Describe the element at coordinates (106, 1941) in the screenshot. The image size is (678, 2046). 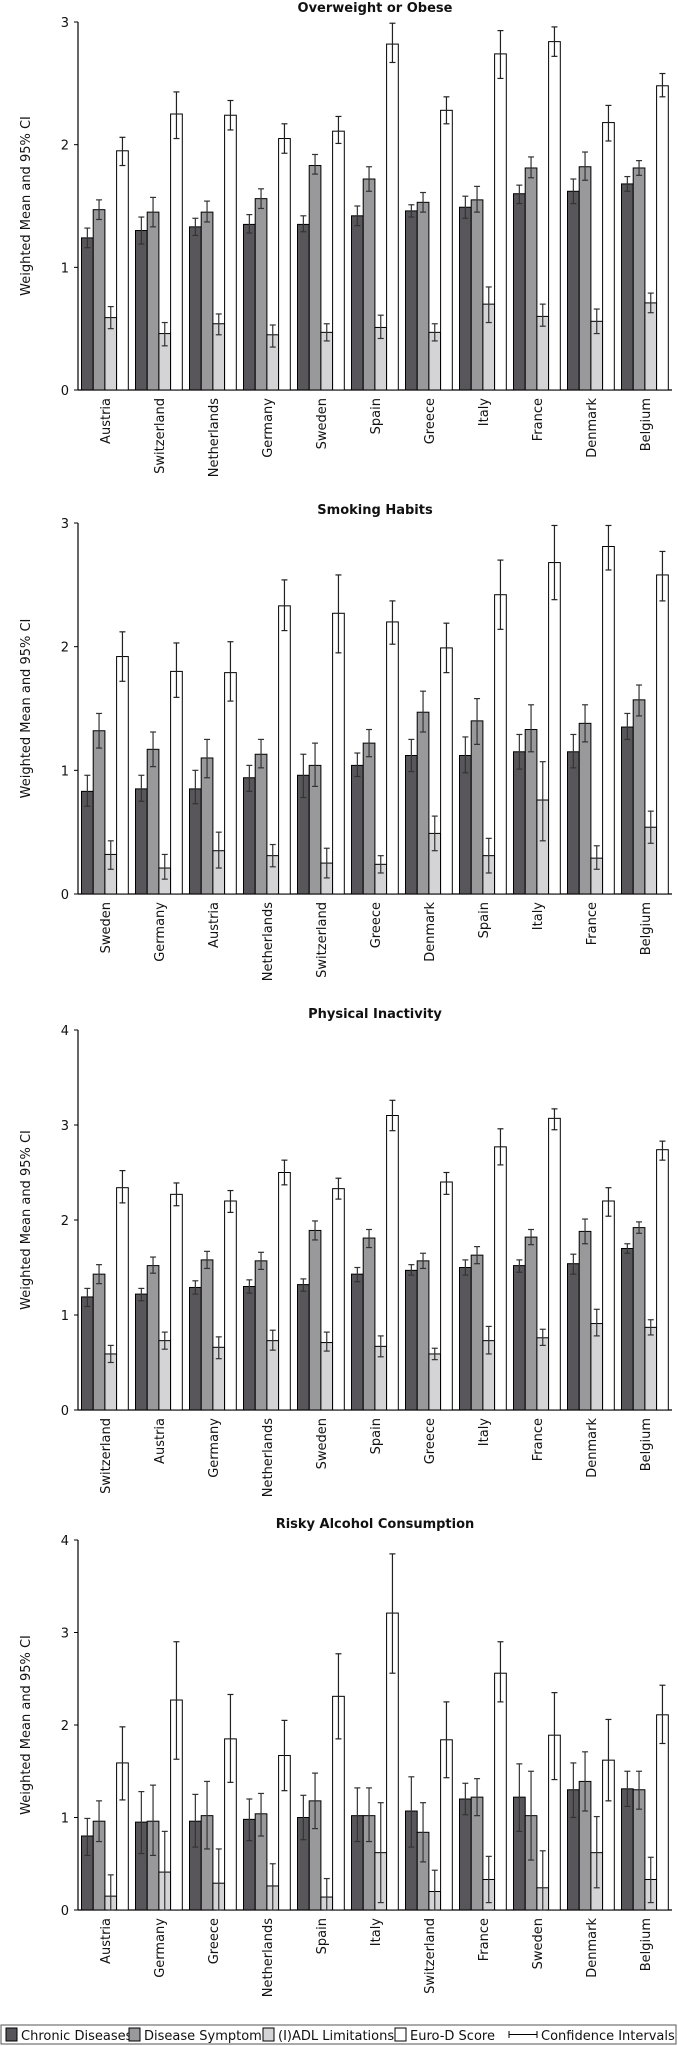
I see `x-tick-label: Austria` at that location.